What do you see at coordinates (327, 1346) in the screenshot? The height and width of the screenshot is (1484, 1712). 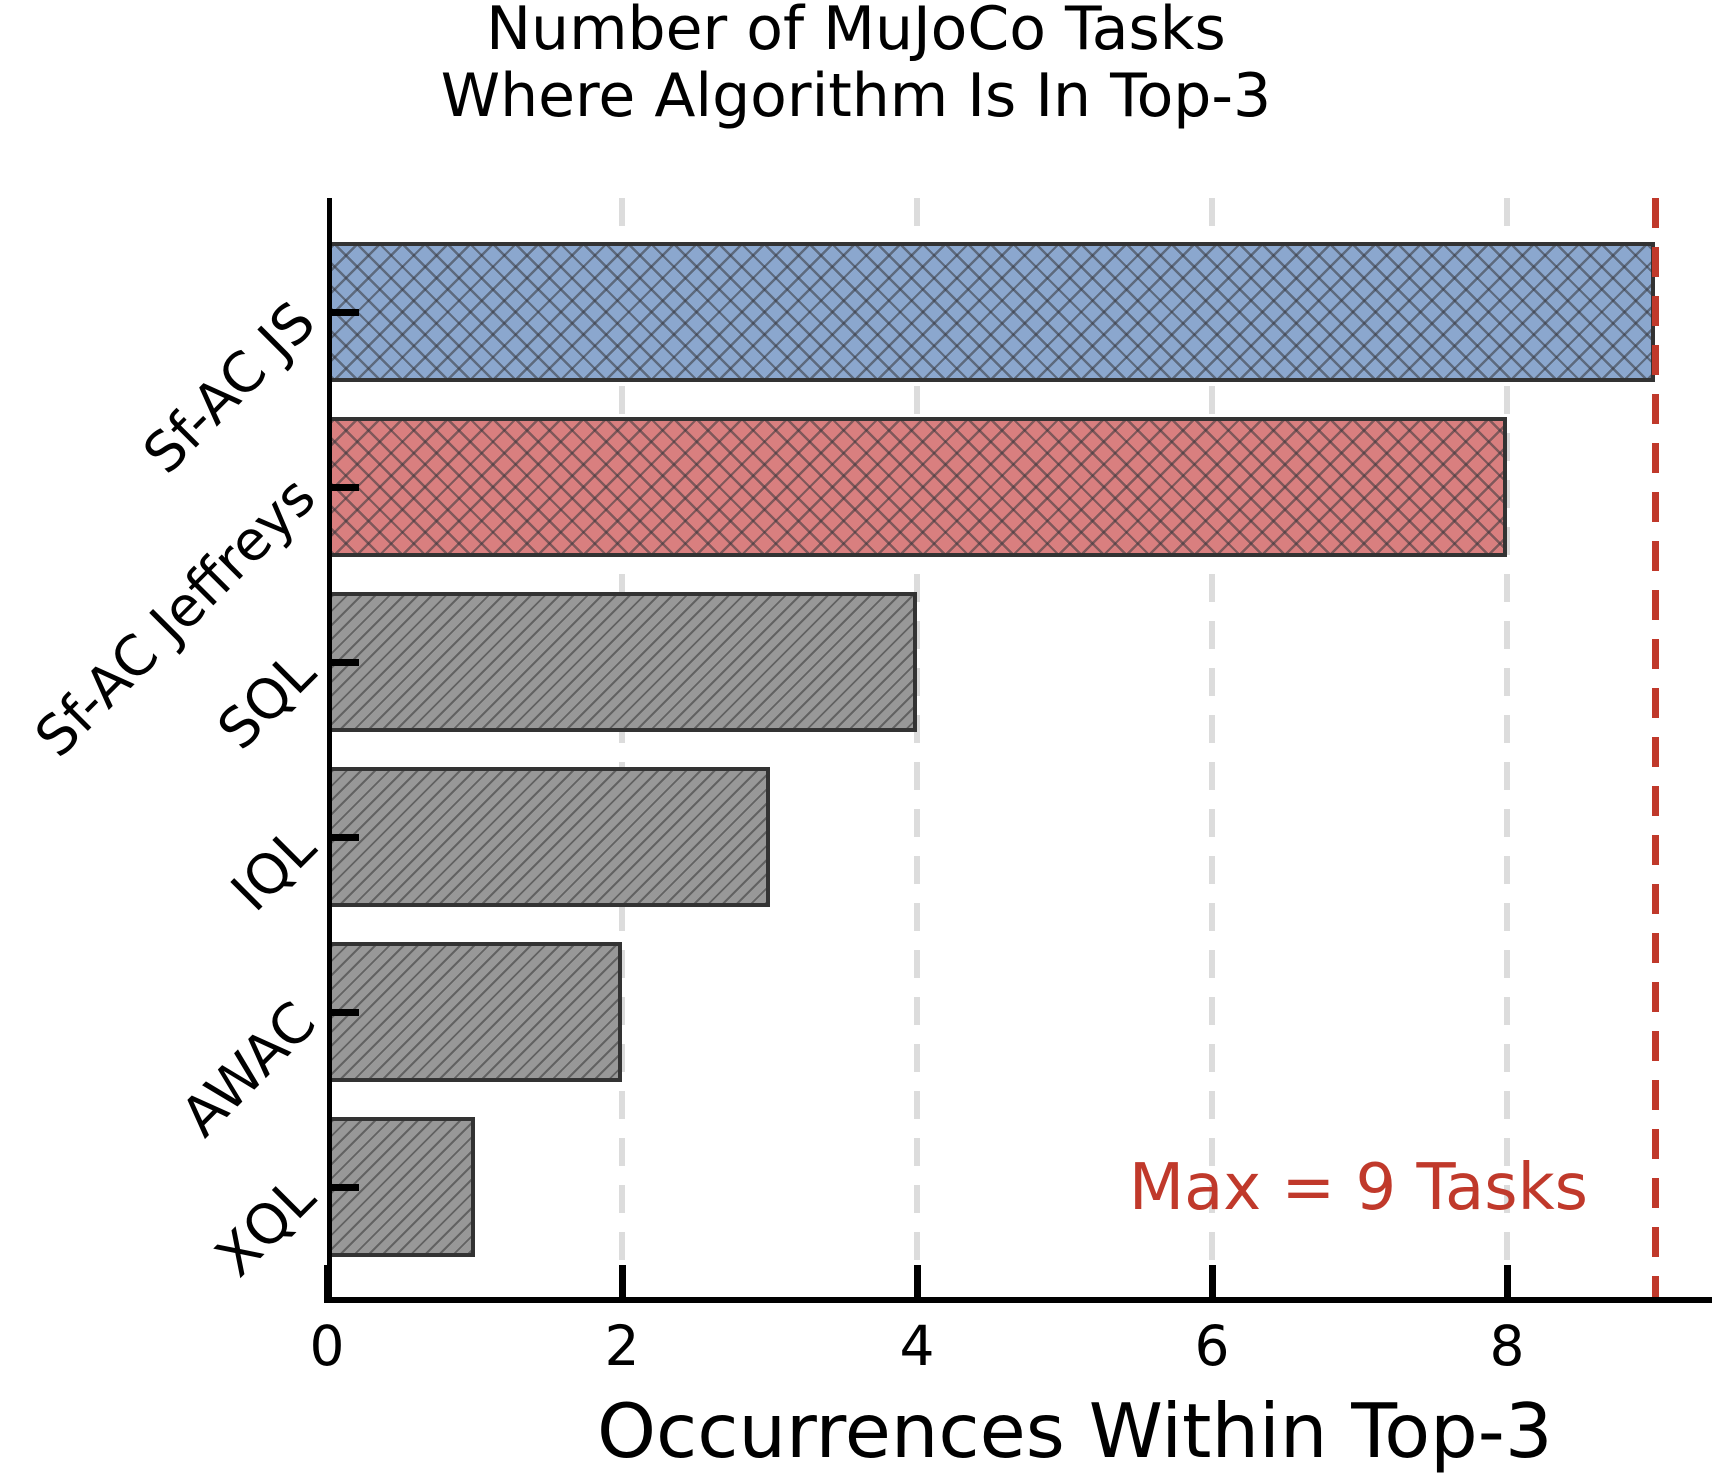 I see `x-tick-label: 0` at bounding box center [327, 1346].